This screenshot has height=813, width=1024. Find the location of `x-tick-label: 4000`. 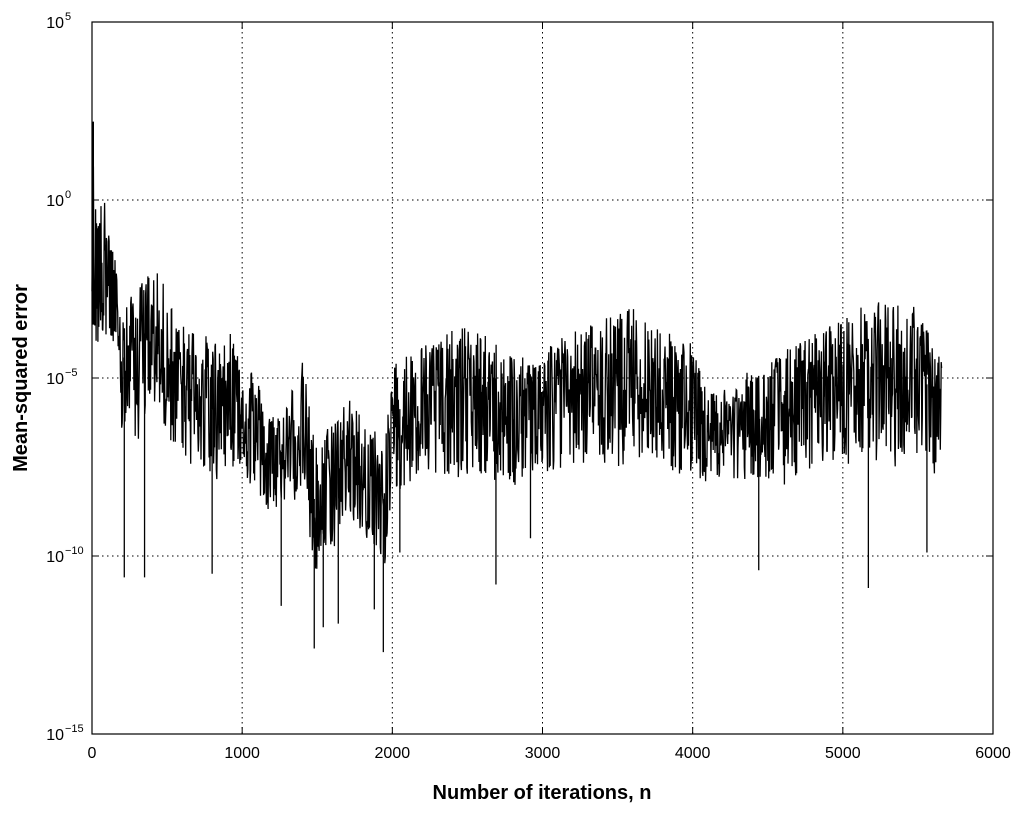

x-tick-label: 4000 is located at coordinates (693, 753).